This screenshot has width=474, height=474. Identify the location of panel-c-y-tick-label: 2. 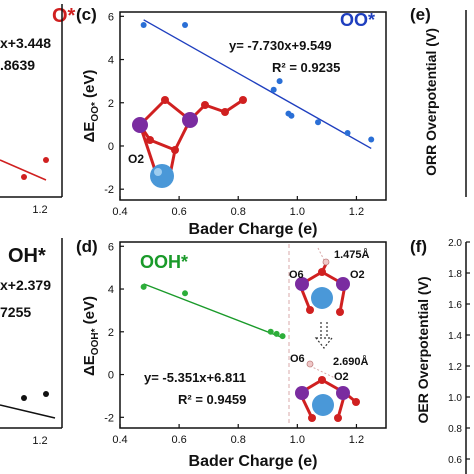
(111, 104).